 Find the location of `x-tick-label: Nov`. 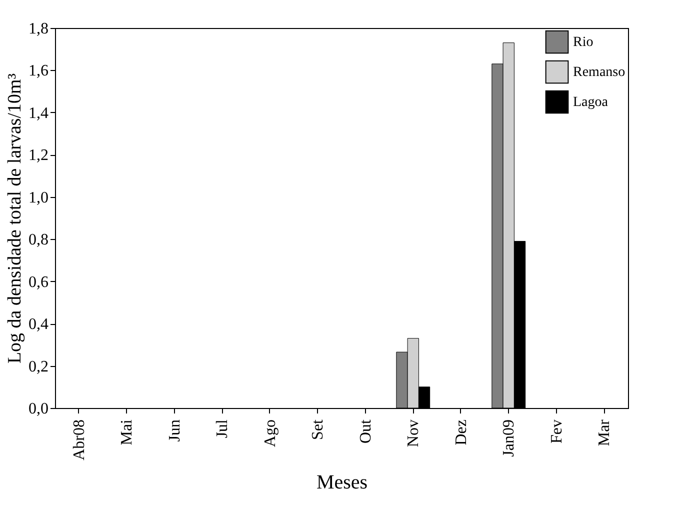

x-tick-label: Nov is located at coordinates (413, 434).